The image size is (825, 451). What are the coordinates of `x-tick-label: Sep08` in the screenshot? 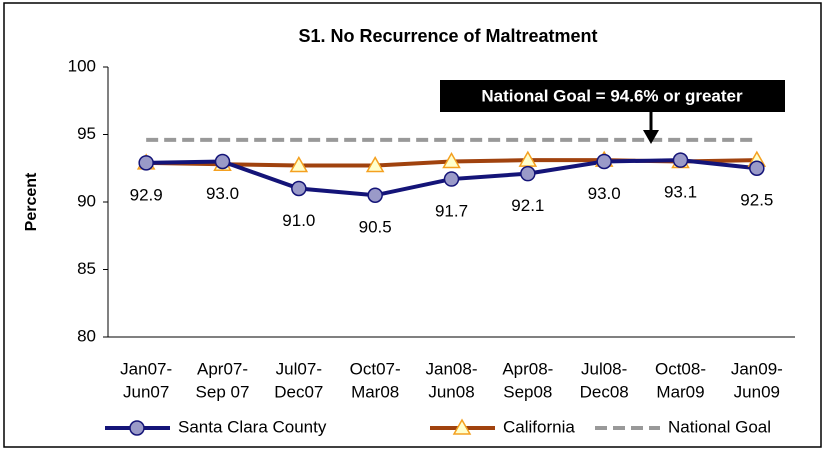 It's located at (527, 391).